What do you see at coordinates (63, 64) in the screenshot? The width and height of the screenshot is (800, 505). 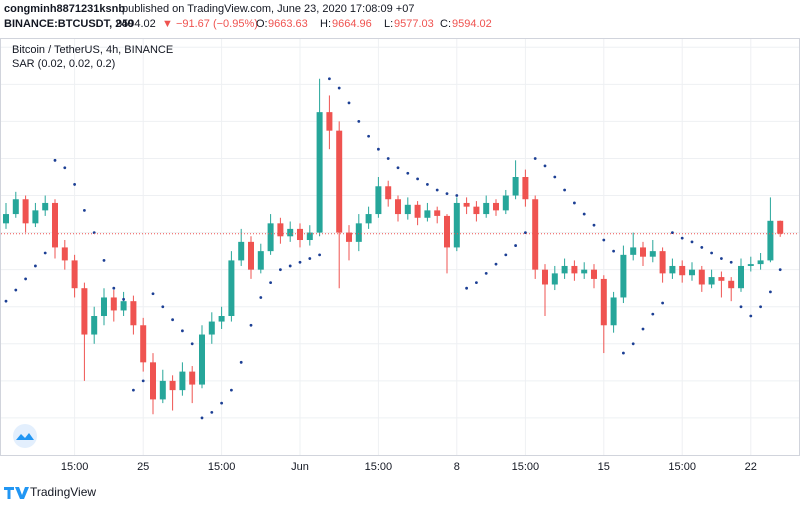 I see `legend-entry: SAR (0.02, 0.02, 0.2)` at bounding box center [63, 64].